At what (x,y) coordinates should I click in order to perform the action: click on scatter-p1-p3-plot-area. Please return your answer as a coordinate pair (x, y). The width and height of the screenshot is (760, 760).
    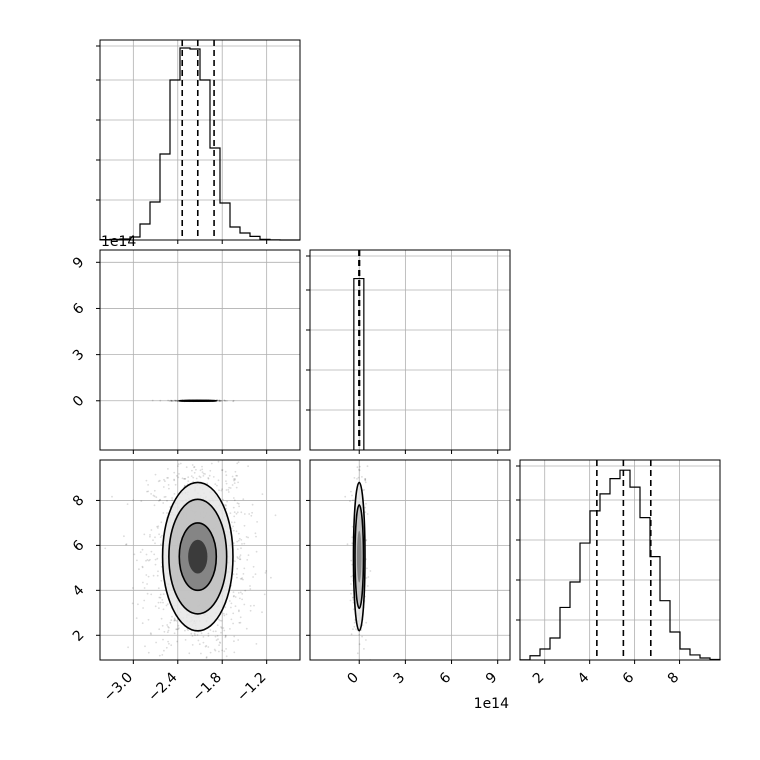
    Looking at the image, I should click on (190, 560).